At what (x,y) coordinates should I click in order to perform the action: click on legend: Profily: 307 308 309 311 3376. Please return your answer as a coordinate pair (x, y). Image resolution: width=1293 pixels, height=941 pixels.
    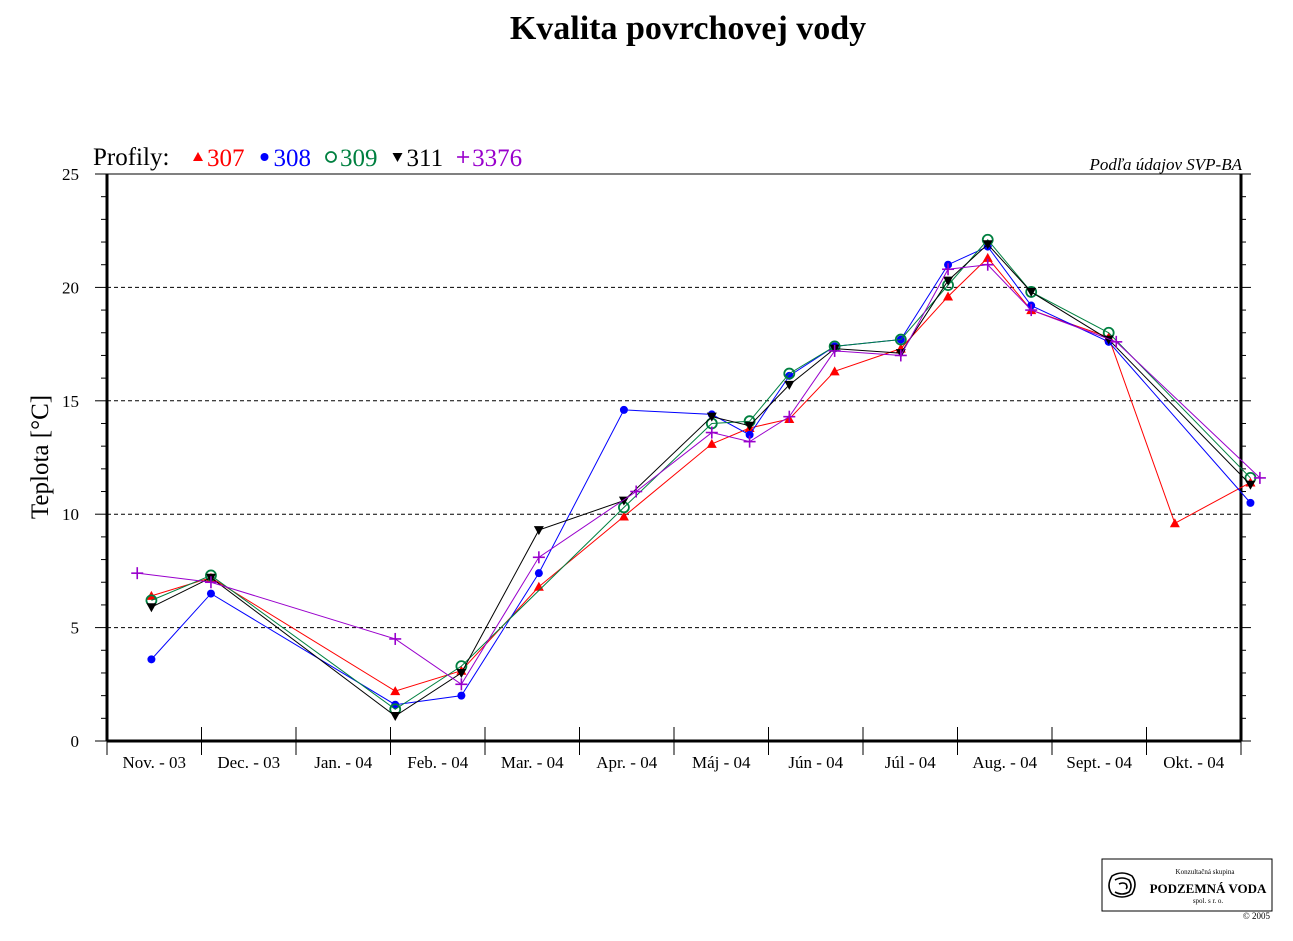
    Looking at the image, I should click on (307, 158).